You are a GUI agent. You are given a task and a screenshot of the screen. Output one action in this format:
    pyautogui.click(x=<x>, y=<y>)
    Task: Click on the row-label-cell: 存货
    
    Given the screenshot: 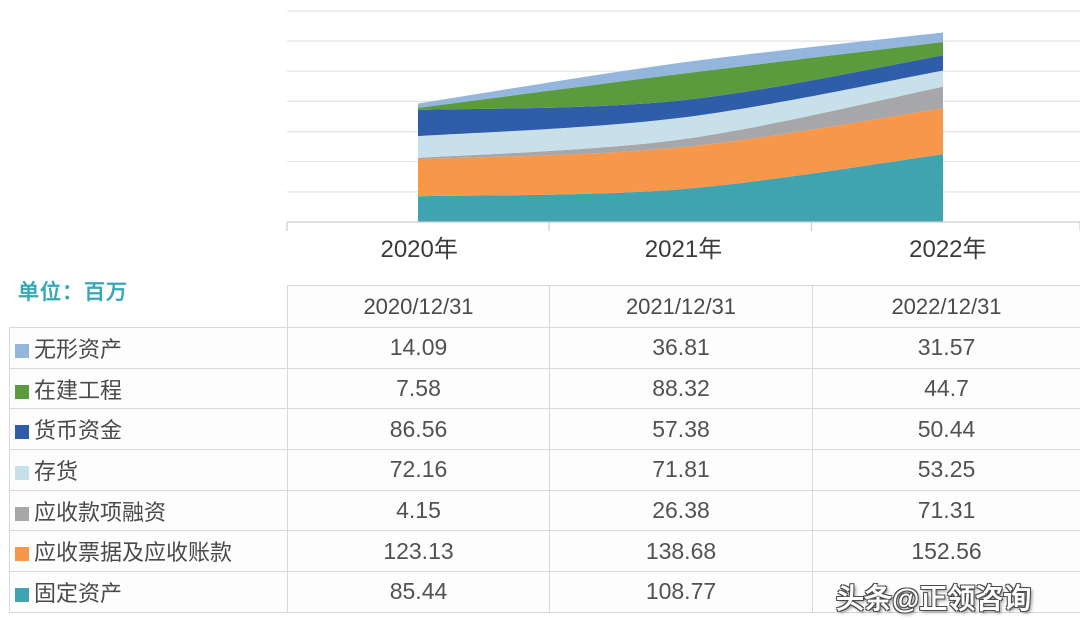 What is the action you would take?
    pyautogui.click(x=148, y=470)
    